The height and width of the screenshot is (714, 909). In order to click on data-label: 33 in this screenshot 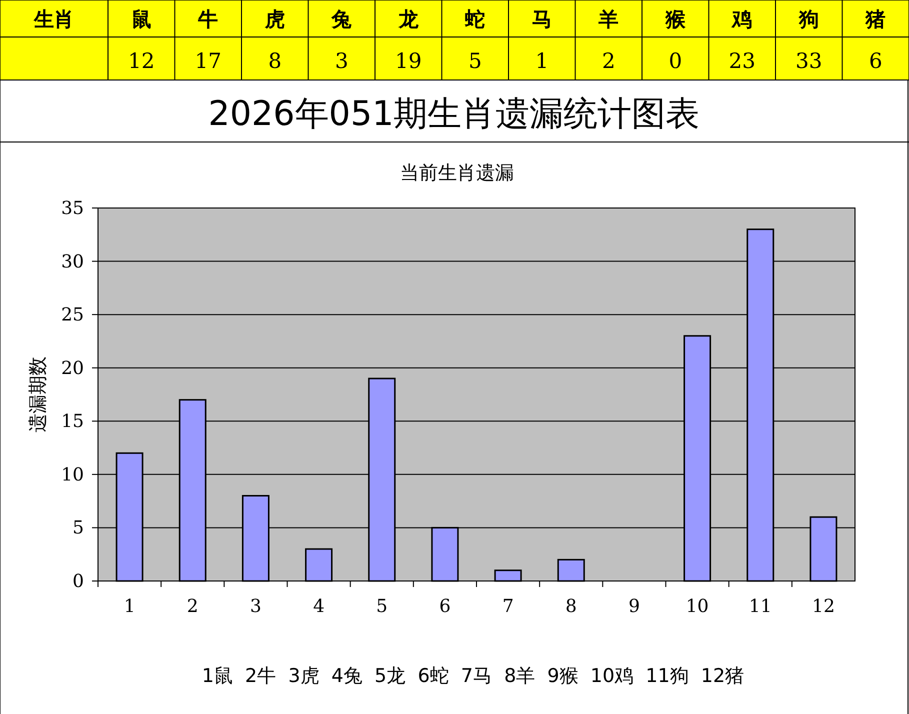, I will do `click(809, 61)`.